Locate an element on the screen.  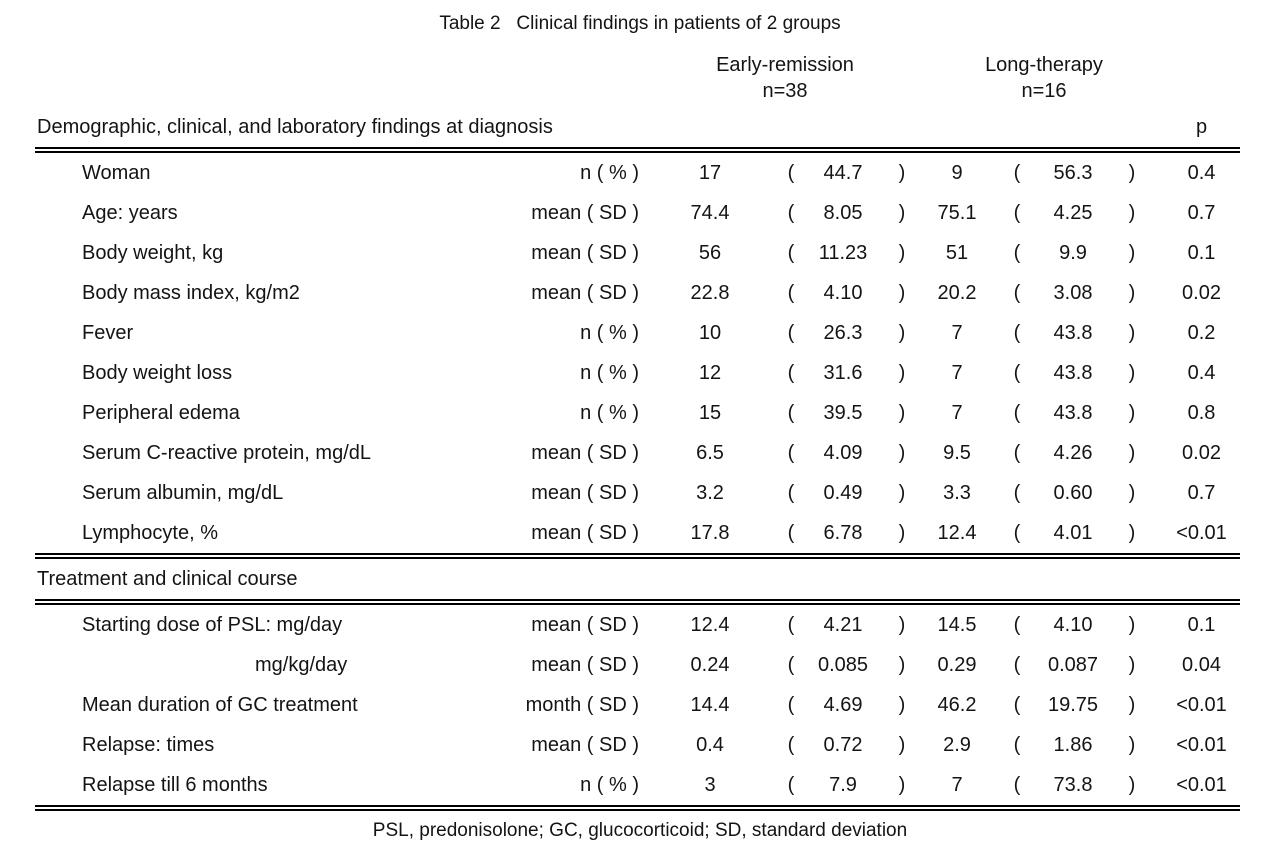
row-label: Peripheral edema is located at coordinates (161, 412).